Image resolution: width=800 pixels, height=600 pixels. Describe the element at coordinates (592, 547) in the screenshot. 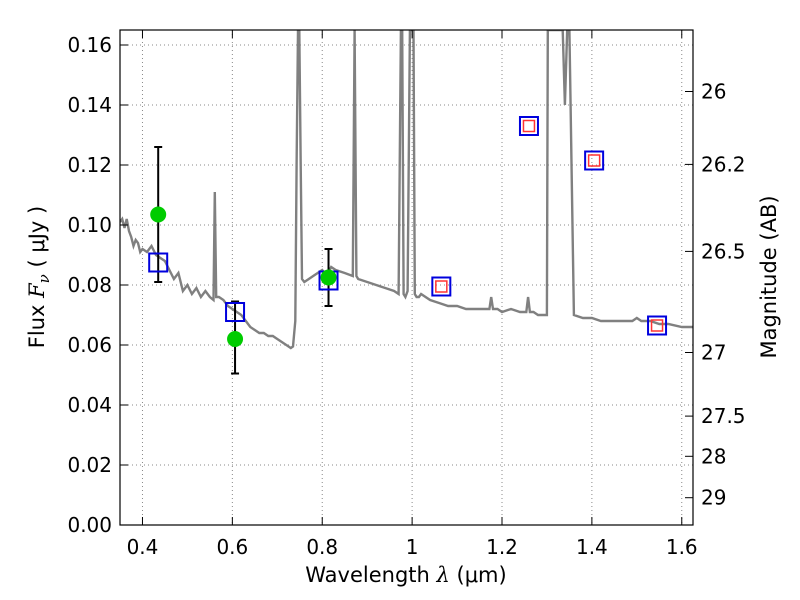

I see `x-tick-label: 1.4` at that location.